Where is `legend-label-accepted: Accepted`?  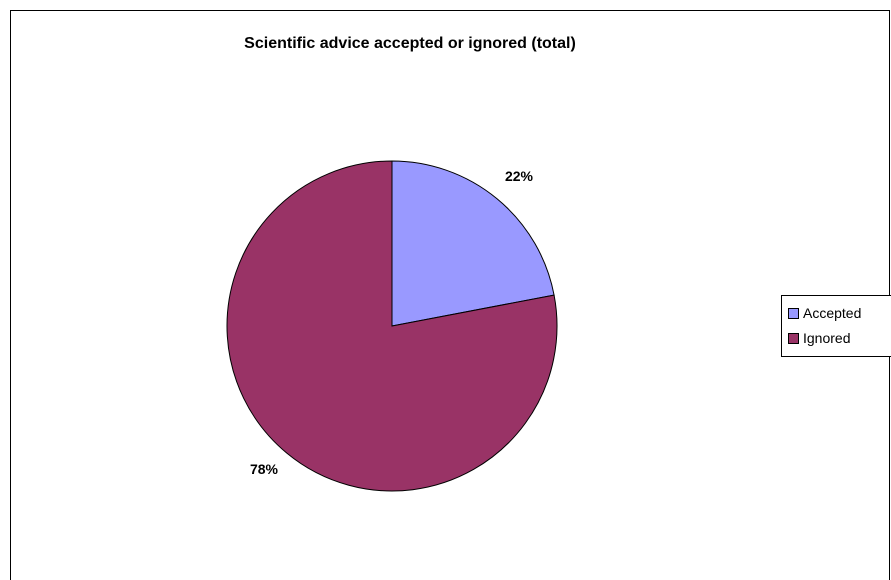
legend-label-accepted: Accepted is located at coordinates (832, 313).